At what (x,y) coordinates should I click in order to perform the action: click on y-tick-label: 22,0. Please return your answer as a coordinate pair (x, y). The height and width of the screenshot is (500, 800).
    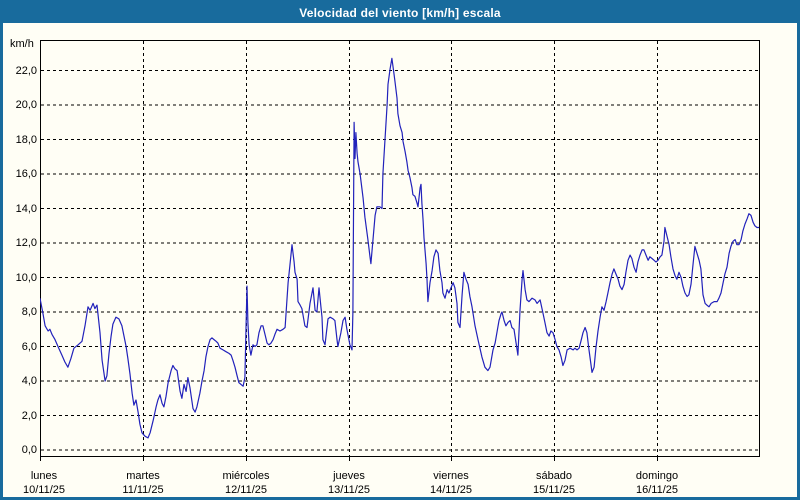
    Looking at the image, I should click on (26, 70).